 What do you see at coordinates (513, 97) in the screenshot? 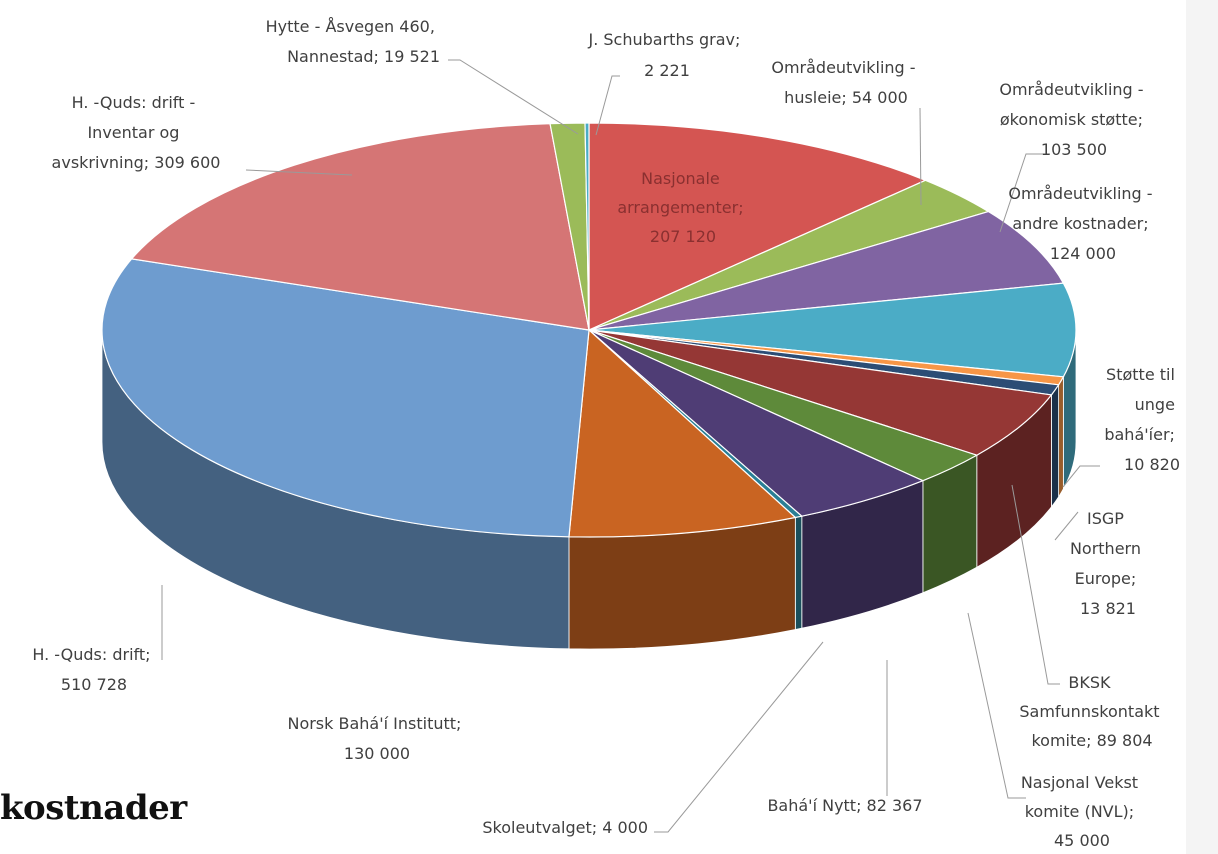
I see `leader-hytte` at bounding box center [513, 97].